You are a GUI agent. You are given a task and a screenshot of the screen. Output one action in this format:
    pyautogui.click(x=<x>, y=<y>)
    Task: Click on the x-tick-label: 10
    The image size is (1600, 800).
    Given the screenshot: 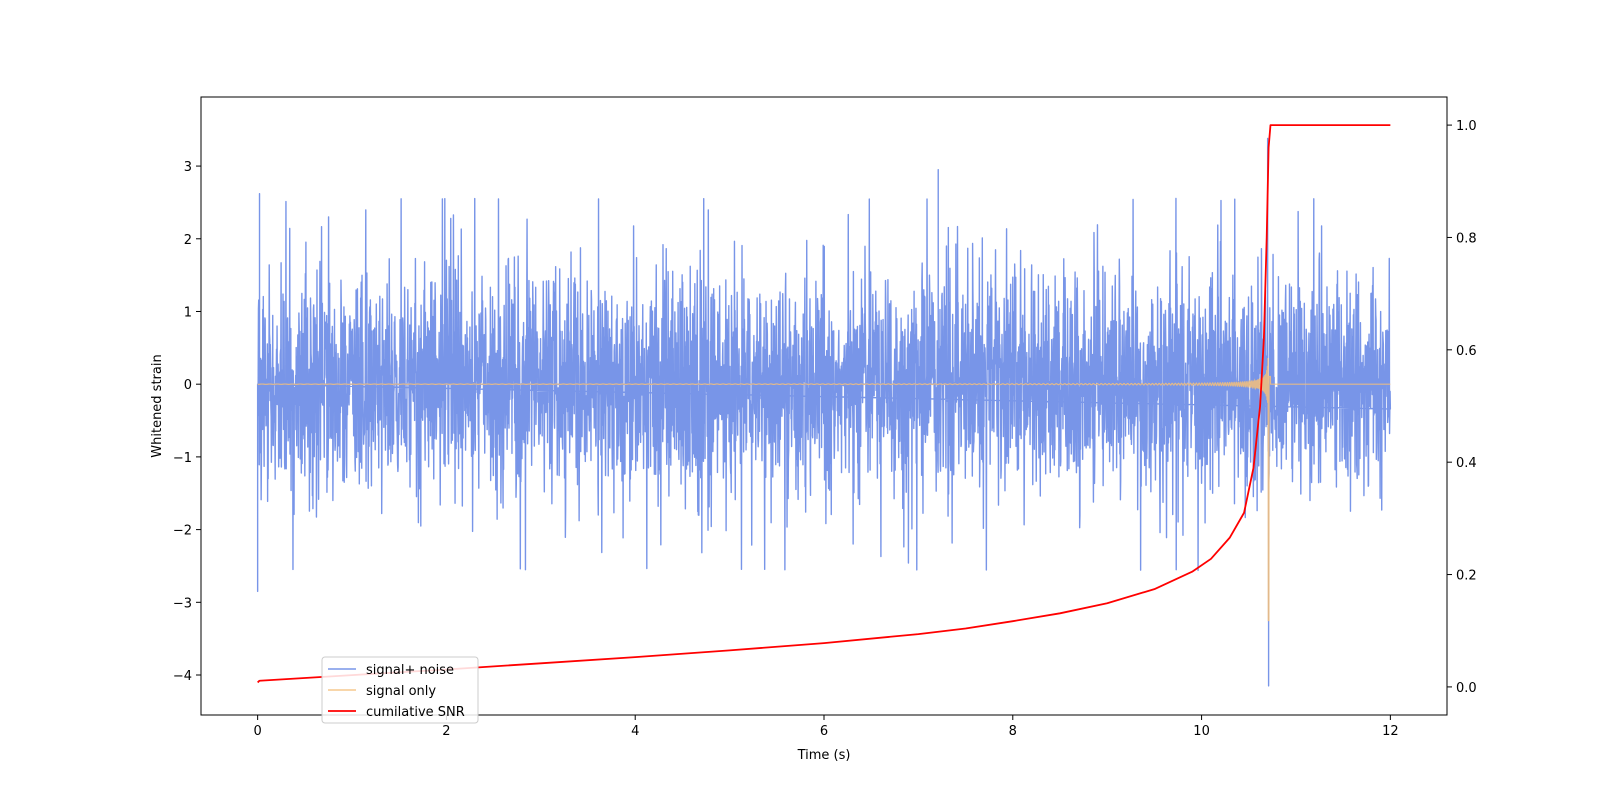 What is the action you would take?
    pyautogui.click(x=1201, y=731)
    